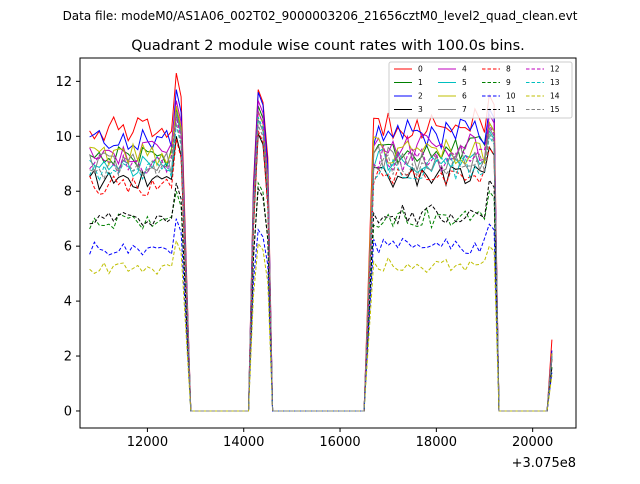 This screenshot has width=640, height=484. I want to click on y-tick-label: 0, so click(68, 411).